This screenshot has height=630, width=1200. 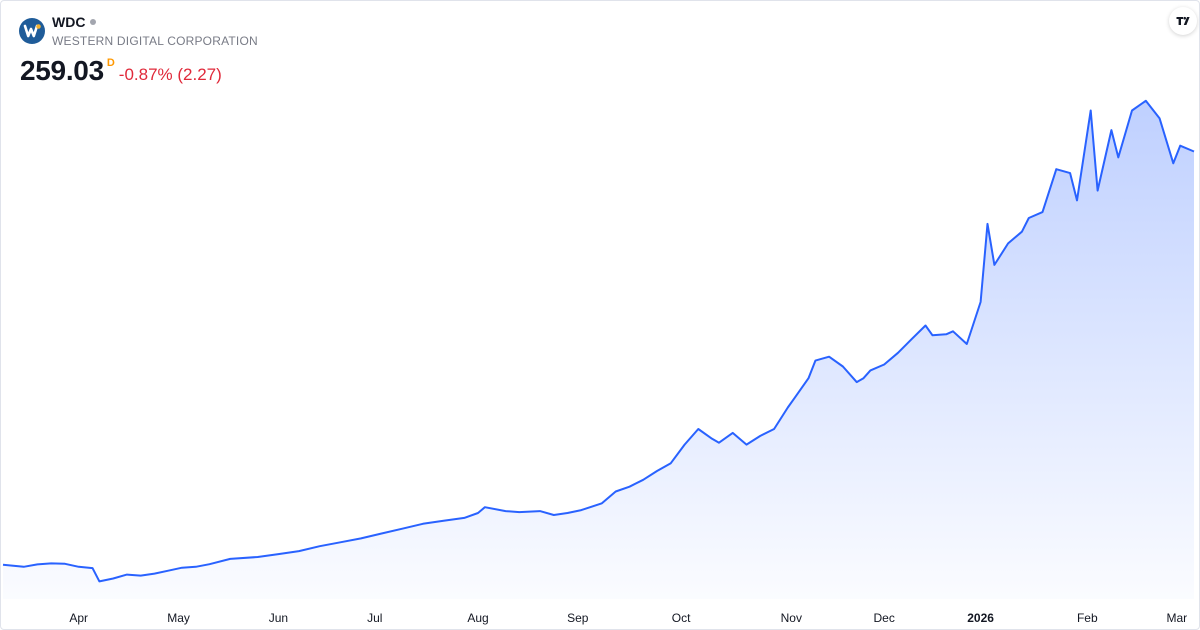 I want to click on price-change: -0.87% (2.27), so click(x=170, y=74).